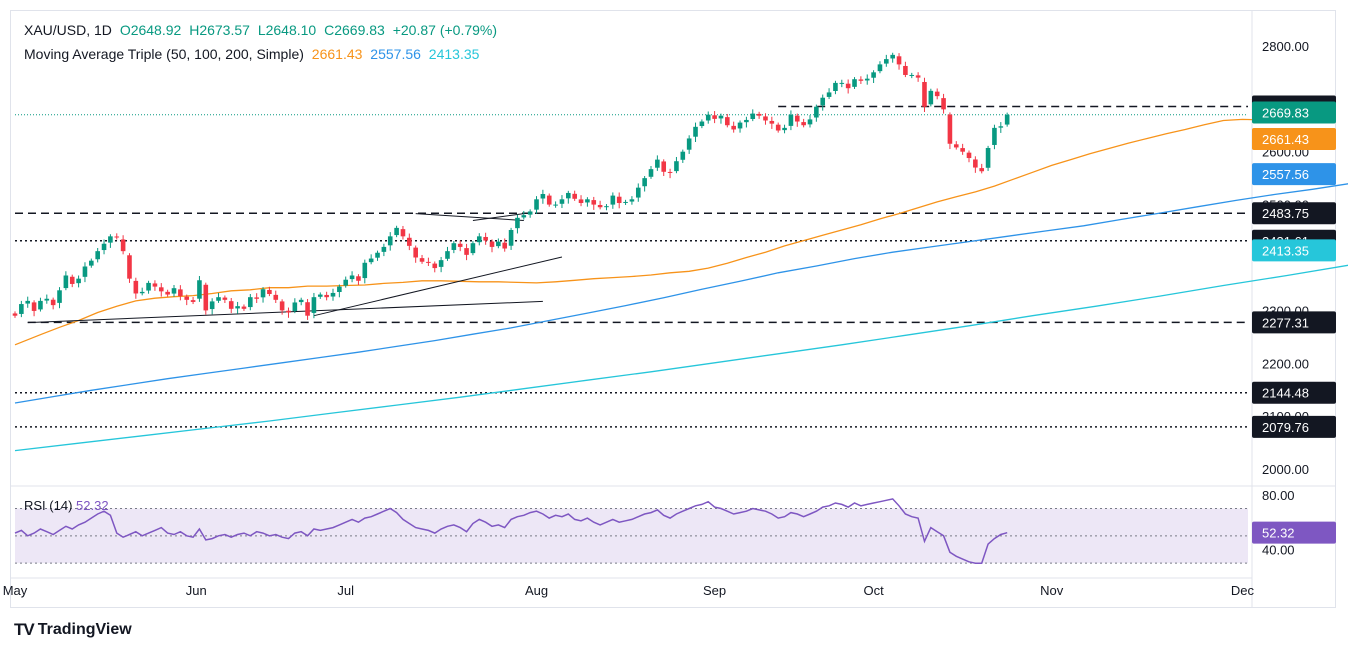  What do you see at coordinates (1294, 532) in the screenshot?
I see `rsi-axis-tag` at bounding box center [1294, 532].